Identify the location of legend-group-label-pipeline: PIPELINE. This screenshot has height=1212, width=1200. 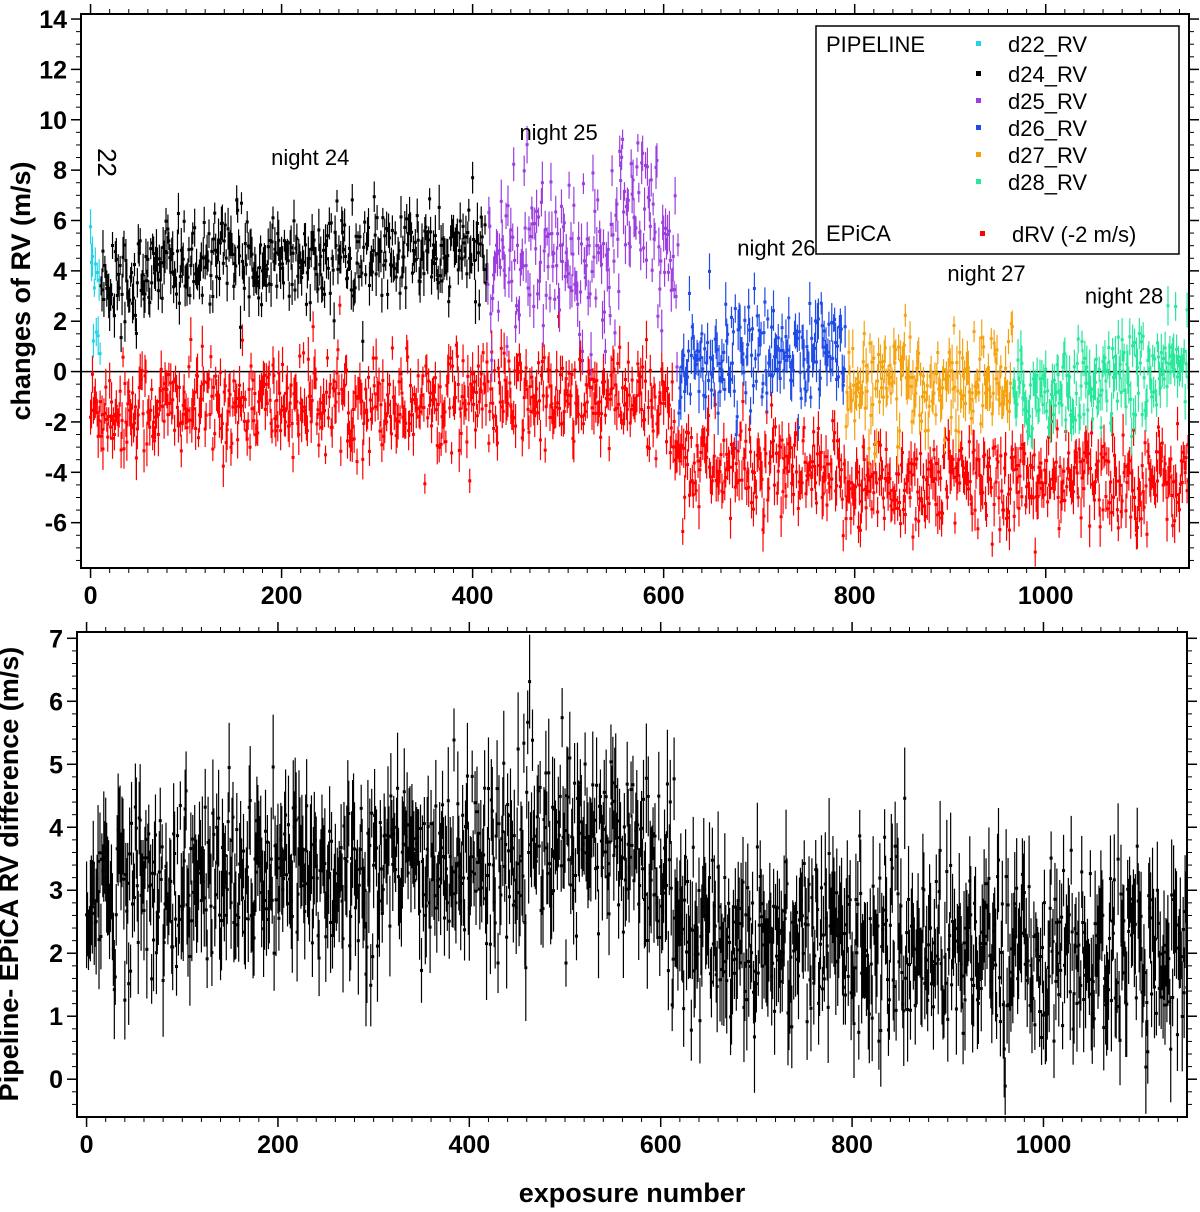
(875, 44).